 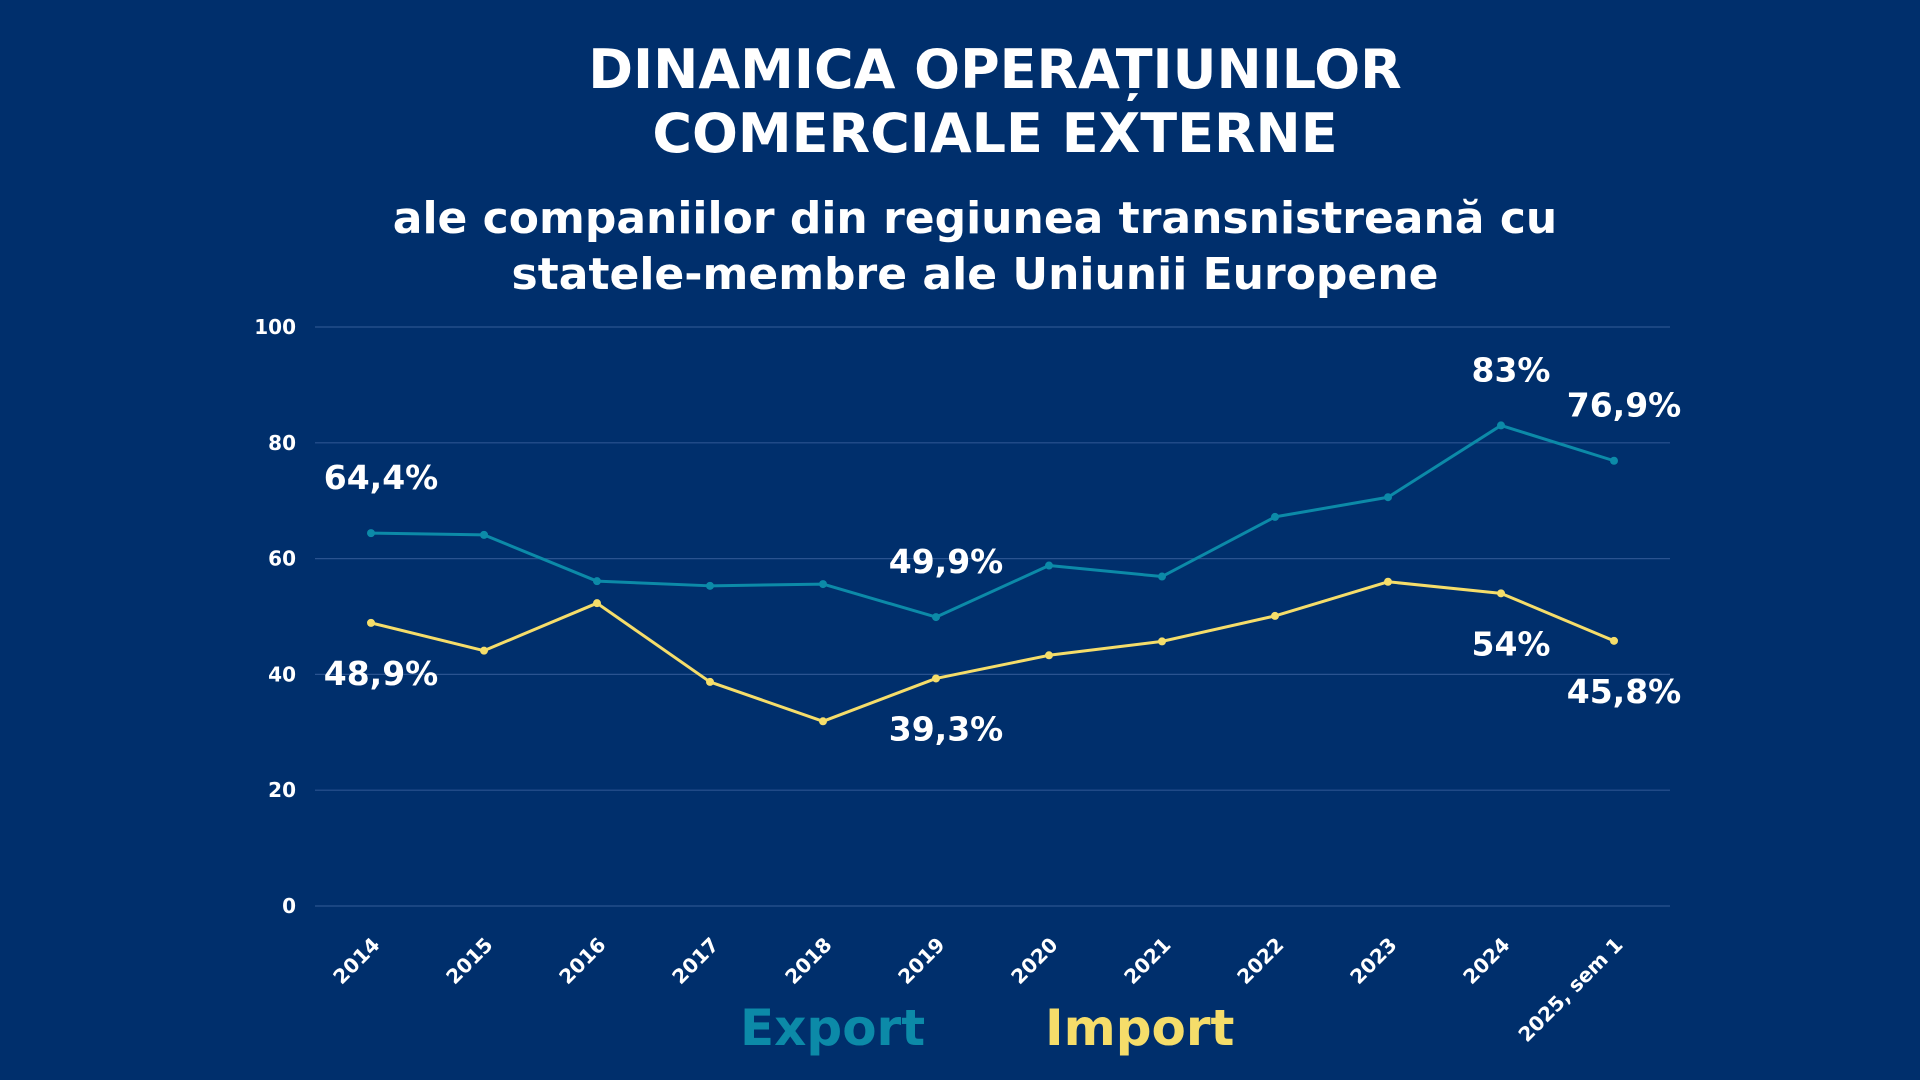 I want to click on legend-import: Import, so click(x=1140, y=1028).